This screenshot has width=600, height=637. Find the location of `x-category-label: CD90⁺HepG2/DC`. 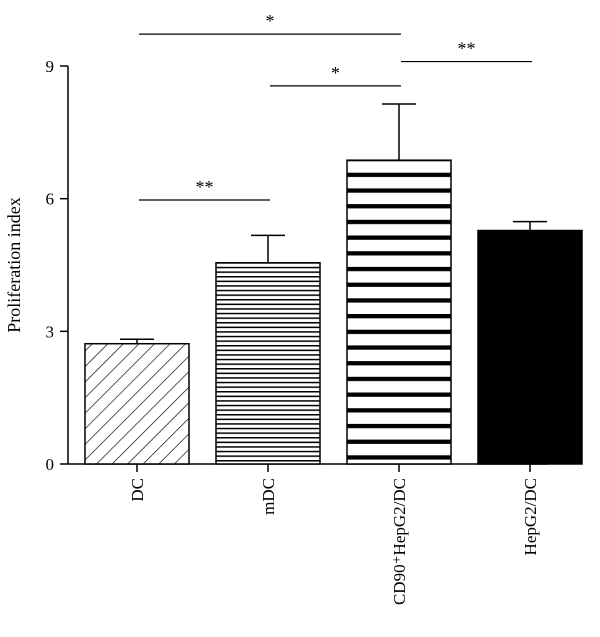

x-category-label: CD90⁺HepG2/DC is located at coordinates (399, 541).